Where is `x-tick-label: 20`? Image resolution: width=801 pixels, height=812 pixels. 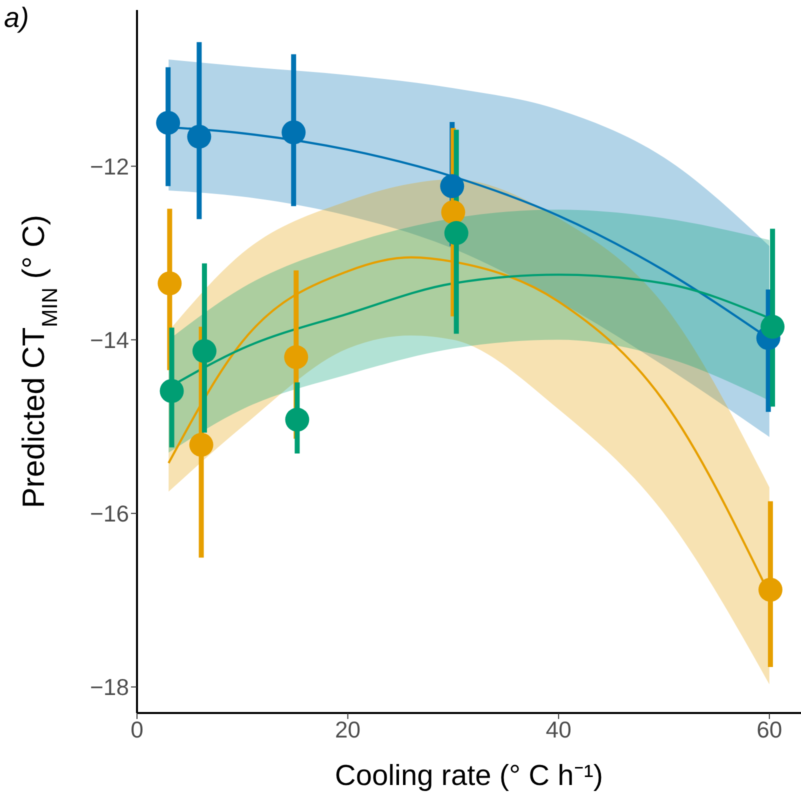 x-tick-label: 20 is located at coordinates (347, 729).